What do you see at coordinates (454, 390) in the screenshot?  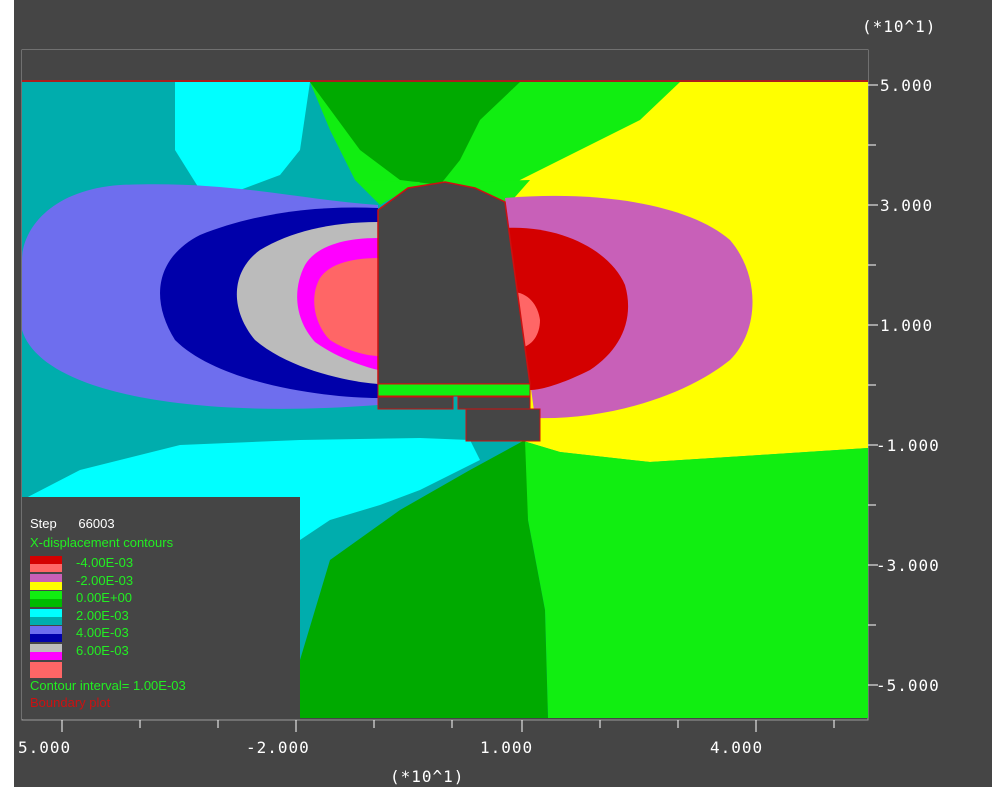 I see `structure-green-band` at bounding box center [454, 390].